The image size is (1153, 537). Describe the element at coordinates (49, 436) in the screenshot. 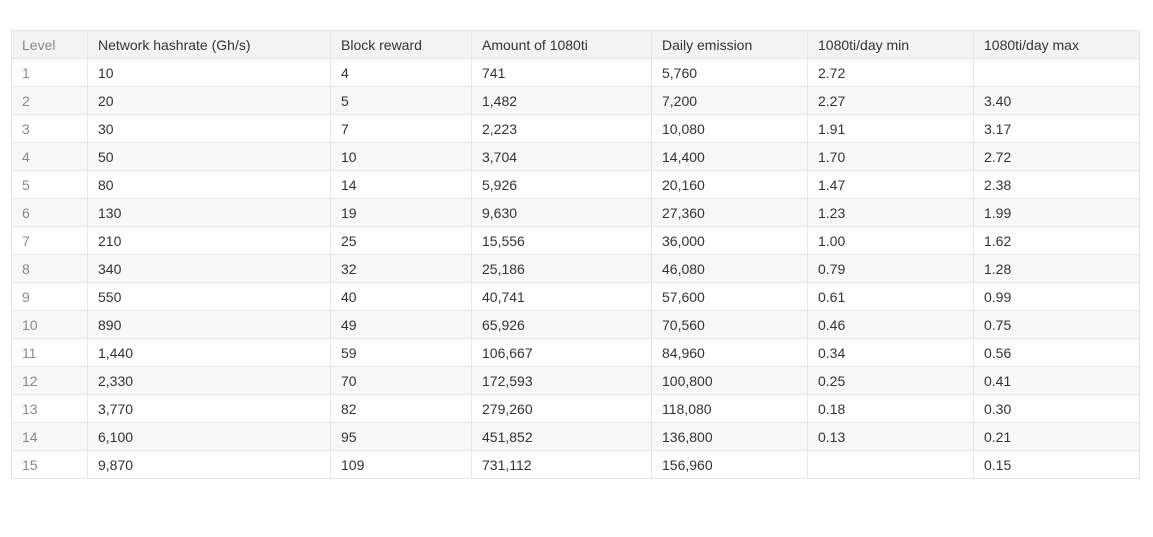

I see `cell-level: 14` at that location.